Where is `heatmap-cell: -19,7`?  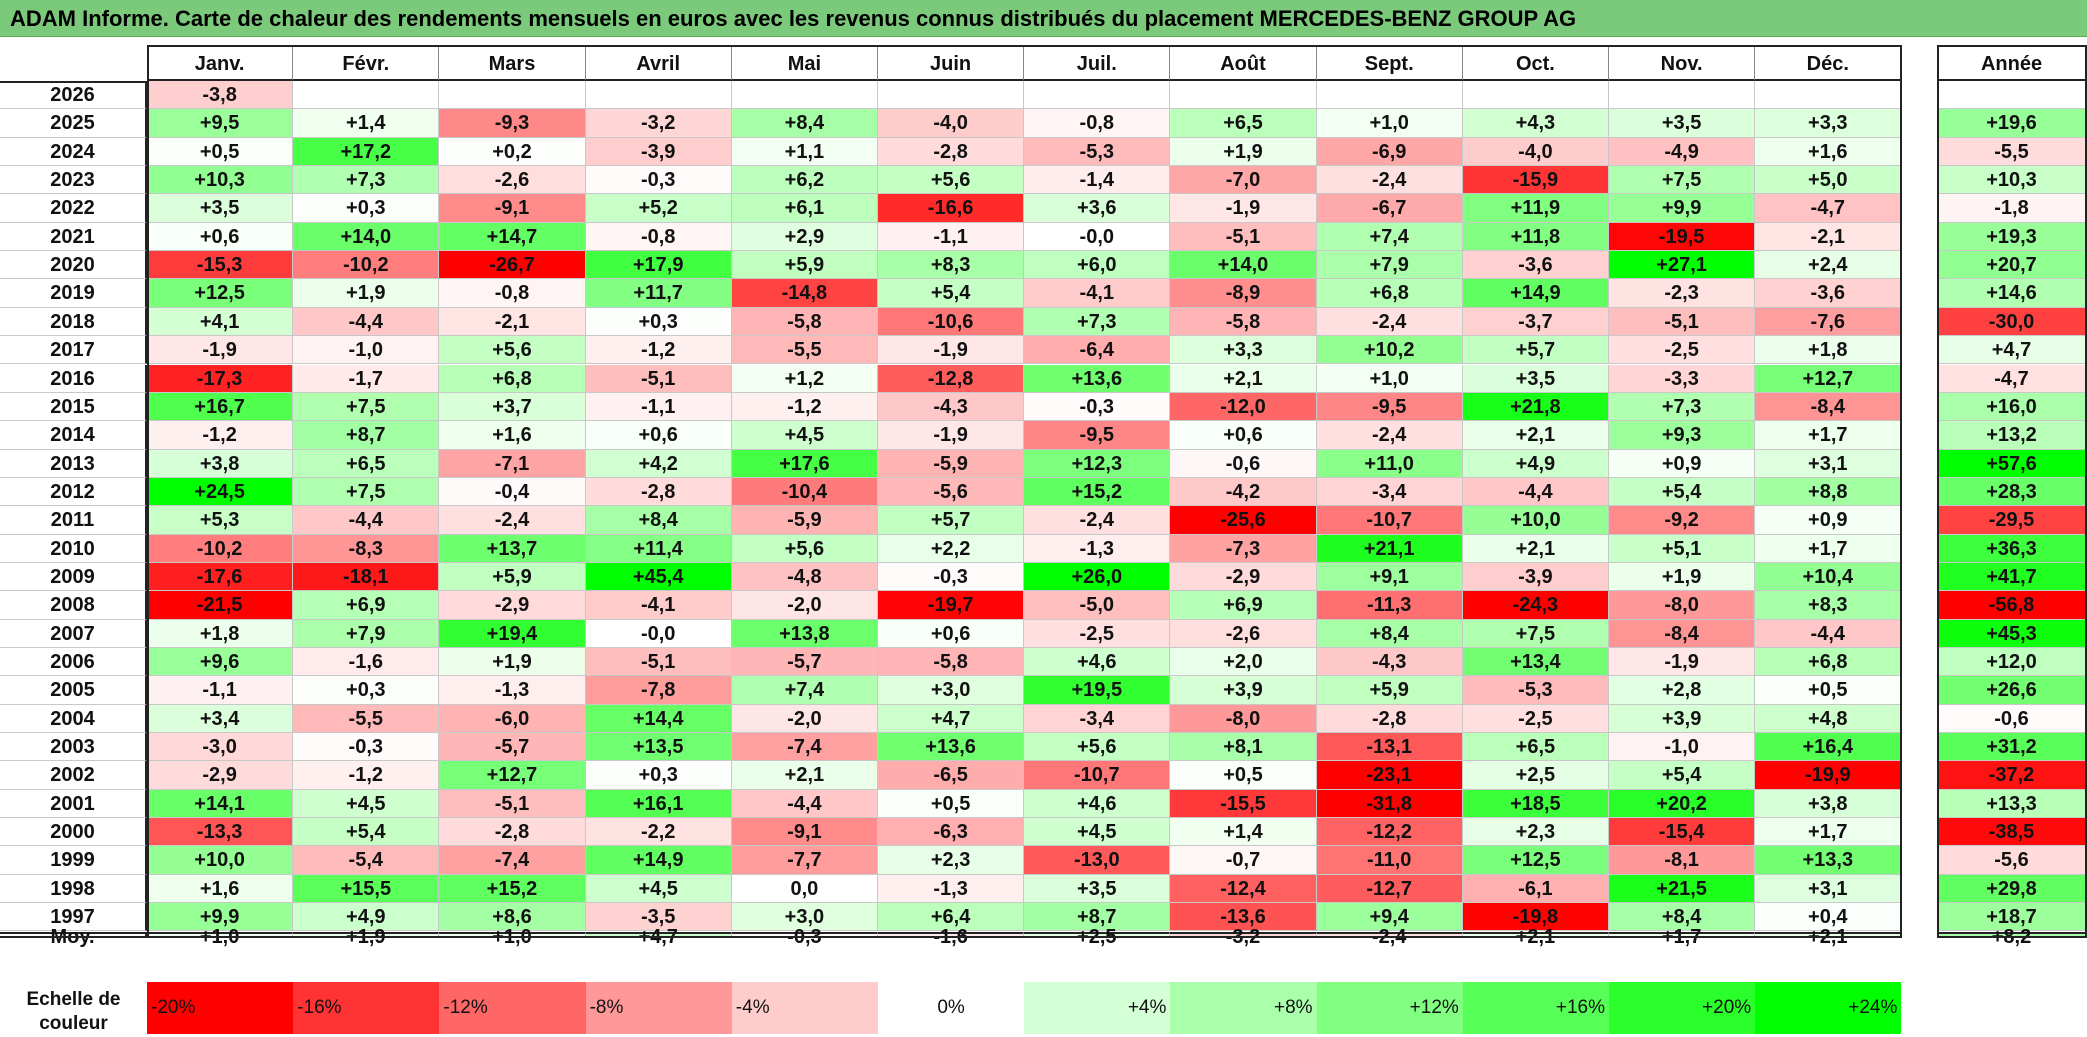
heatmap-cell: -19,7 is located at coordinates (951, 605).